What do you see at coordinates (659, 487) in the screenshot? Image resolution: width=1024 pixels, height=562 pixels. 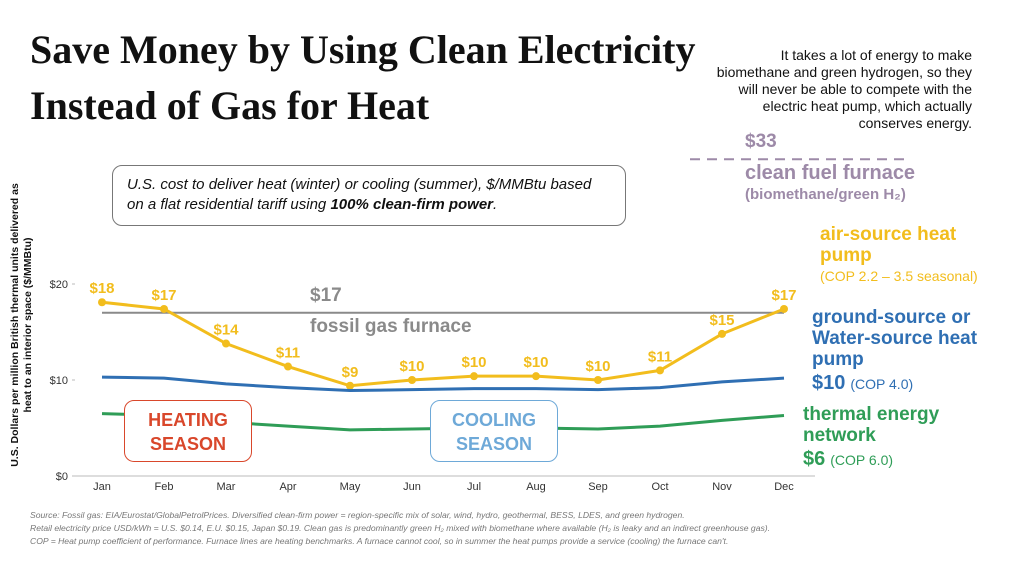 I see `x-tick-label: Oct` at bounding box center [659, 487].